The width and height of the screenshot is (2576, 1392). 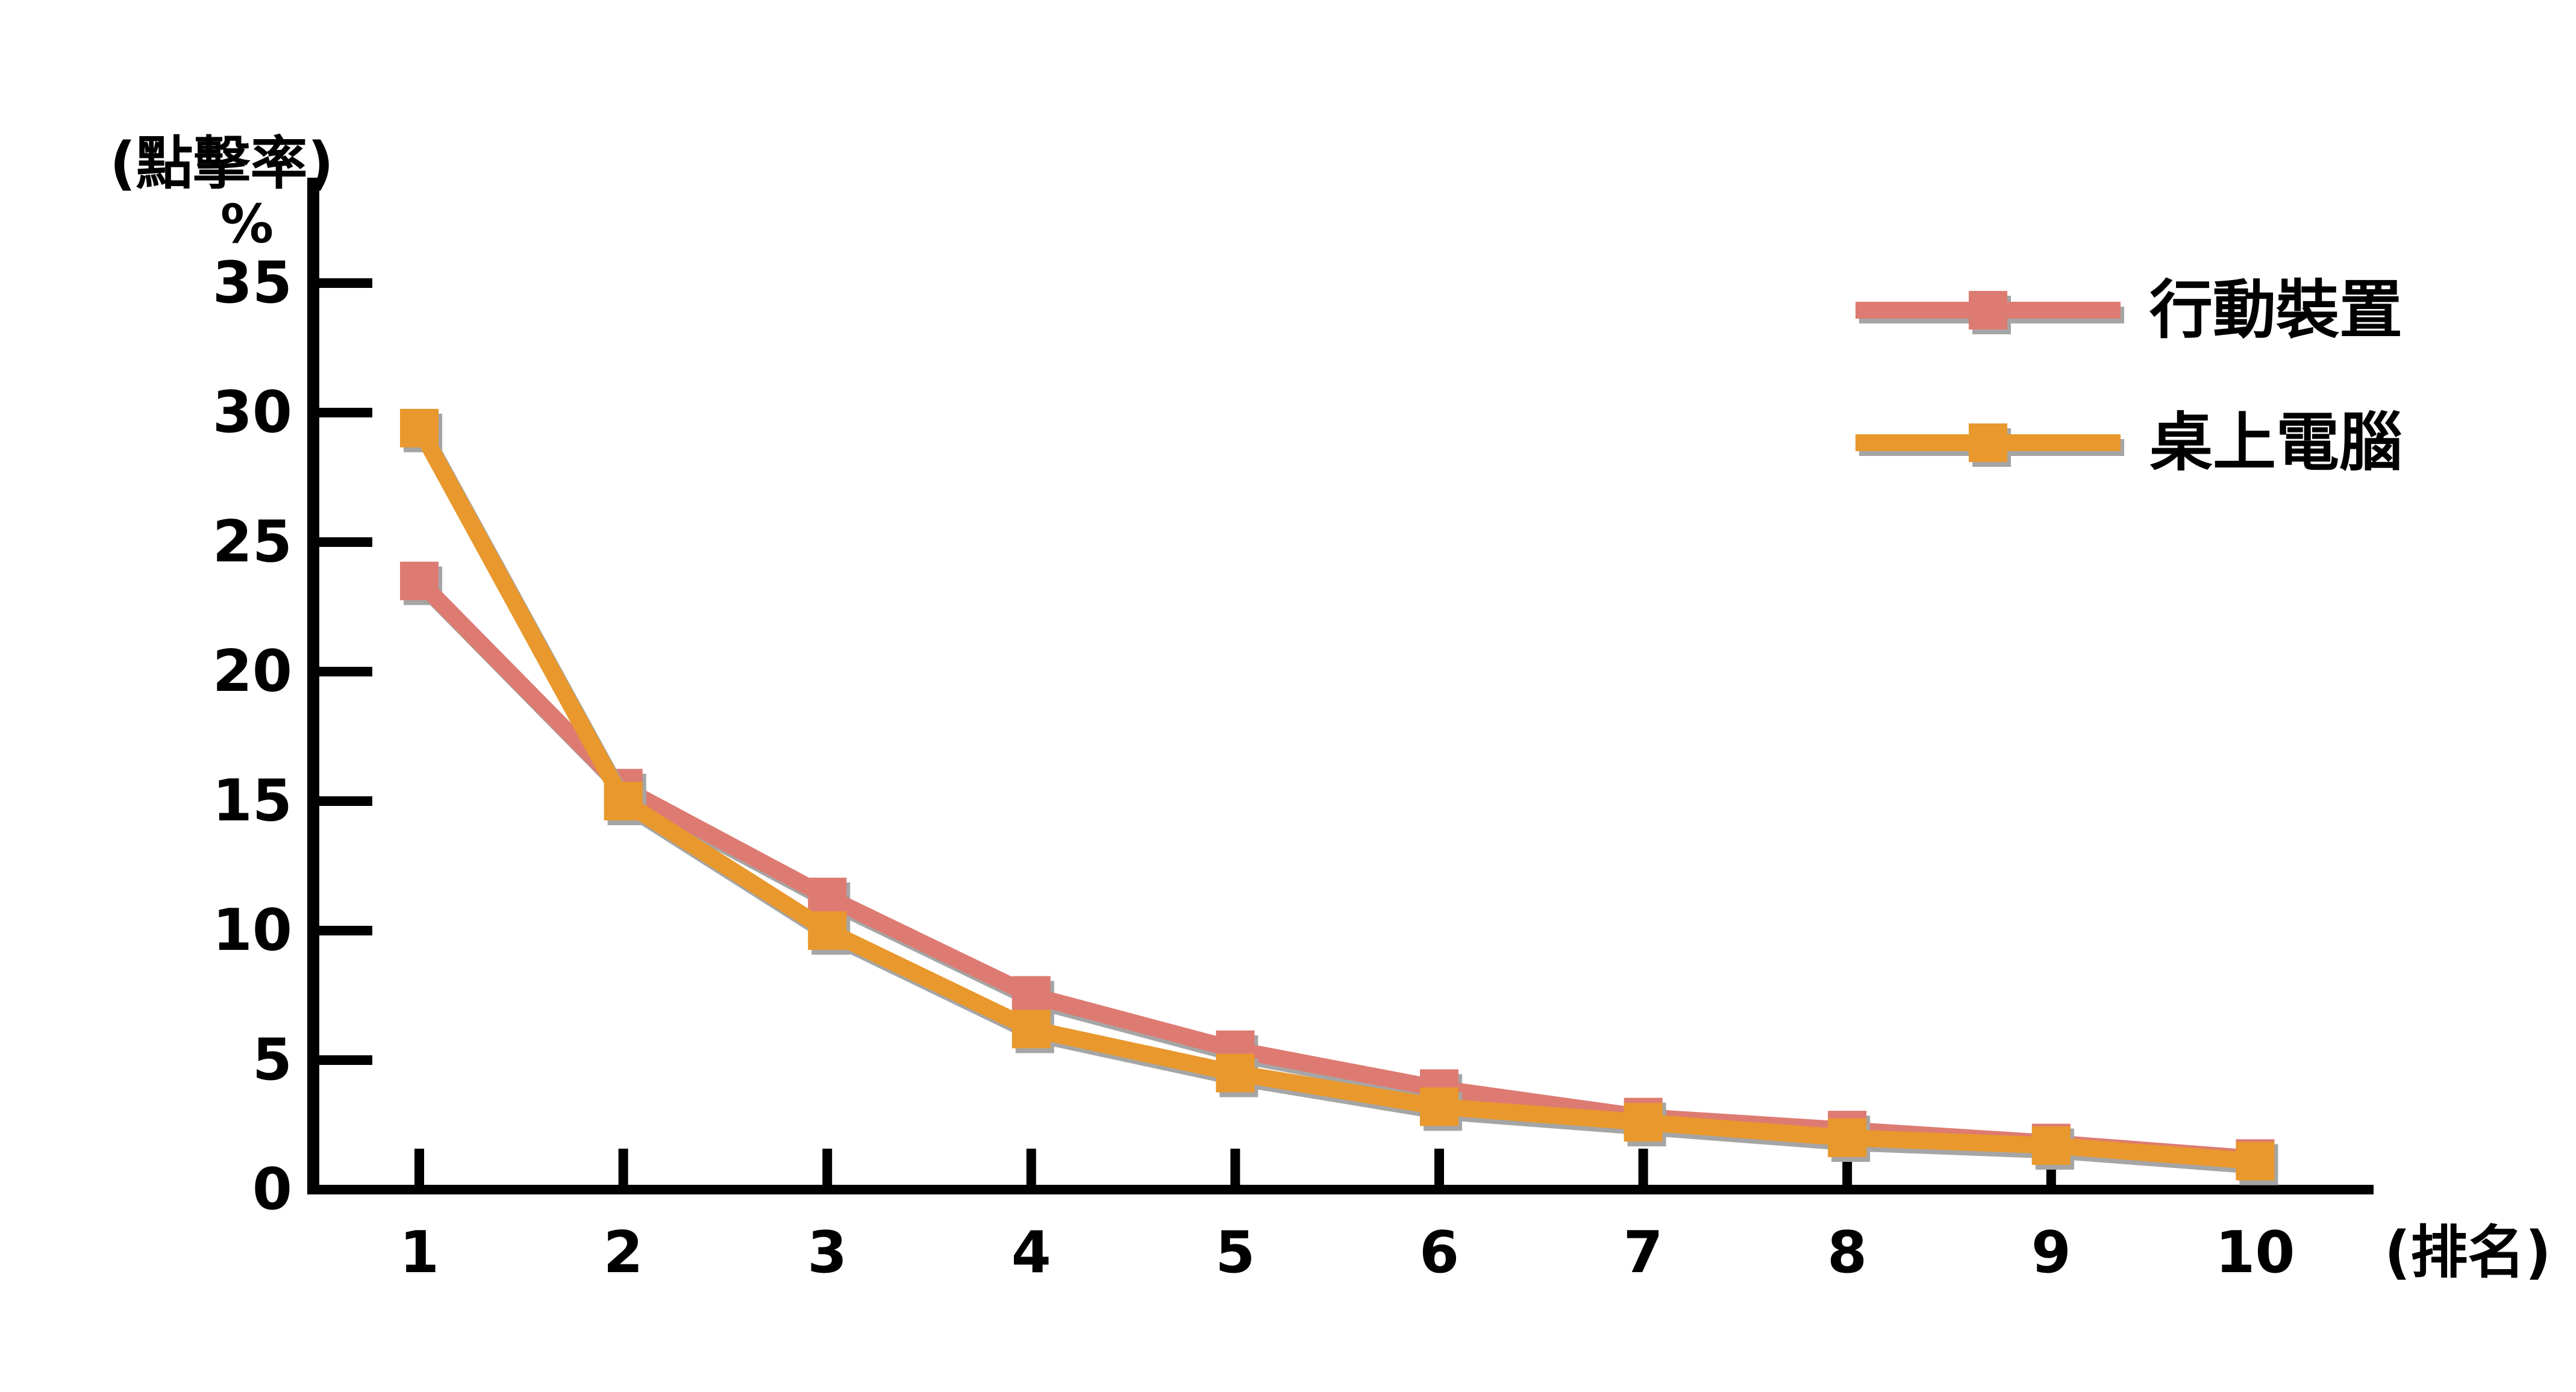 I want to click on legend-label: 行動裝置, so click(x=2276, y=310).